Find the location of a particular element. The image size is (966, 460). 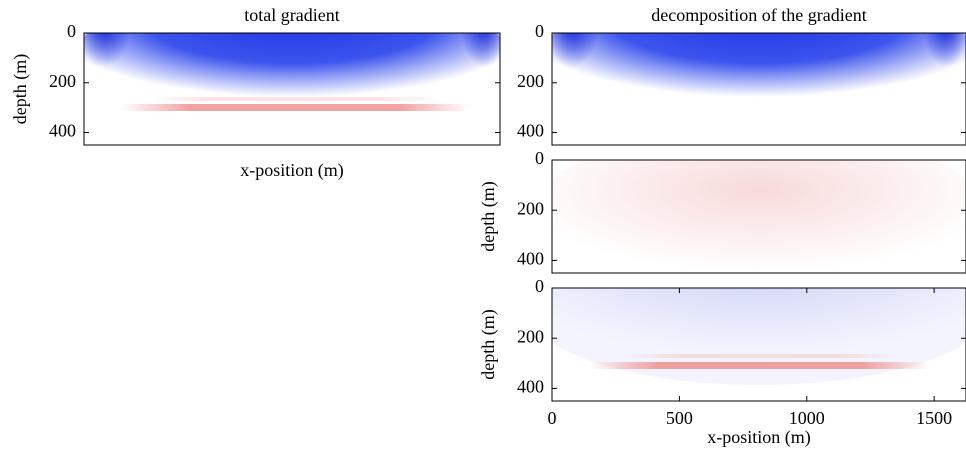

x-tick-label: 0 is located at coordinates (552, 418).